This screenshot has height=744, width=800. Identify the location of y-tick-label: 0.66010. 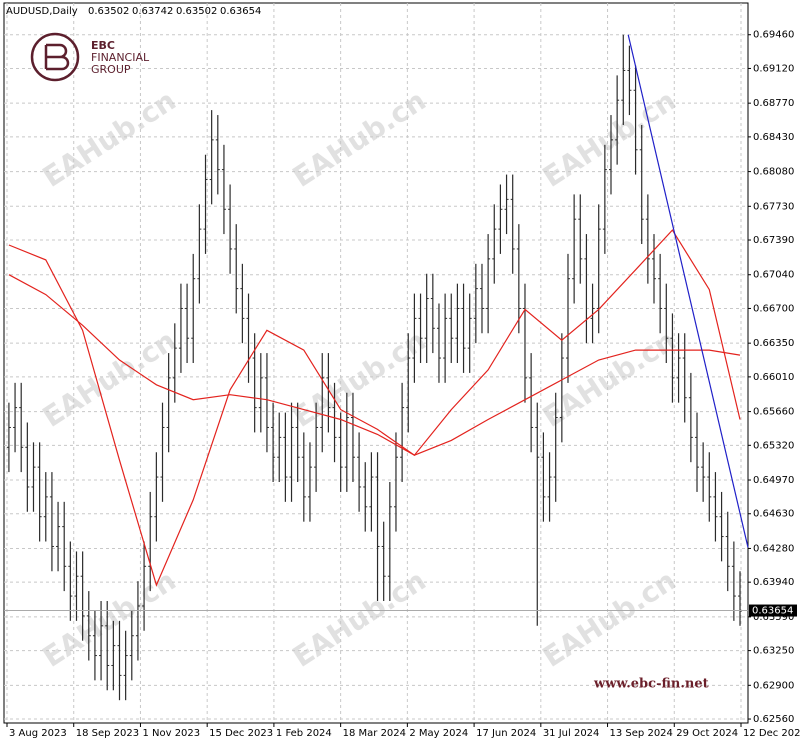
(773, 377).